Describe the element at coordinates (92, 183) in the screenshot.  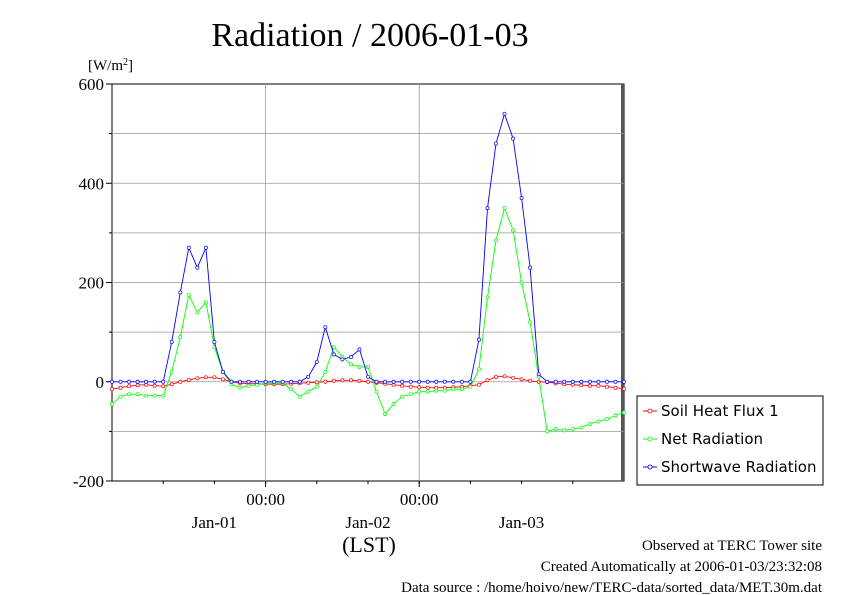
I see `y-tick-label: 400` at that location.